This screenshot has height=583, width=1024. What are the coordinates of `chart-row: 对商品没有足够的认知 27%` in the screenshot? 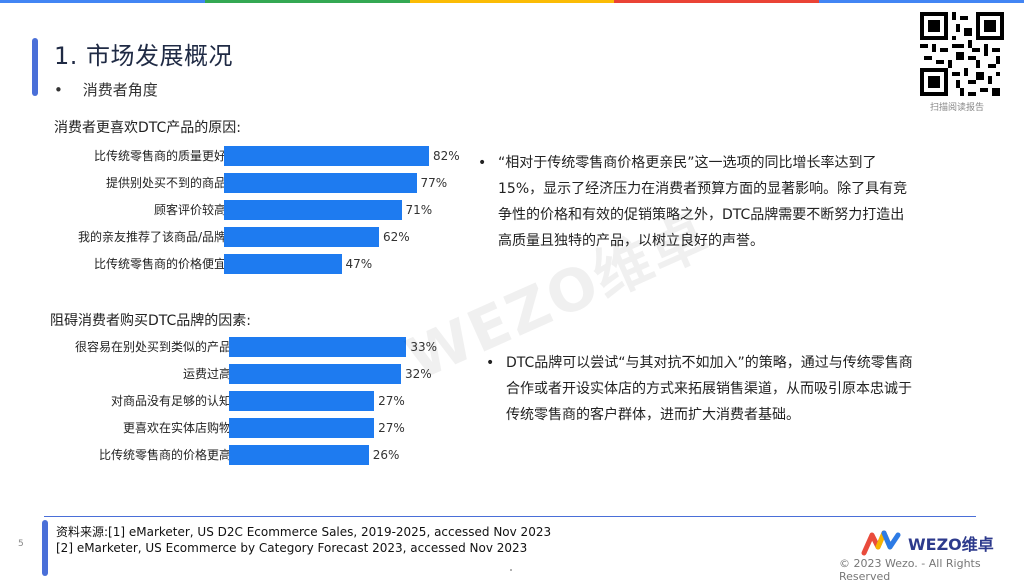 It's located at (240, 401).